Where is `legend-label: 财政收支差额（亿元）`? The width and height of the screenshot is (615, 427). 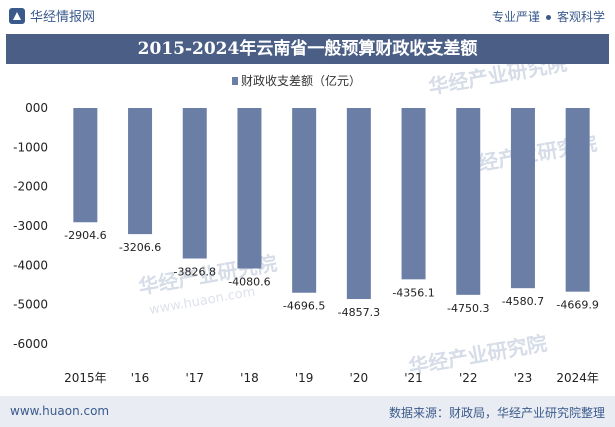 legend-label: 财政收支差额（亿元） is located at coordinates (301, 80).